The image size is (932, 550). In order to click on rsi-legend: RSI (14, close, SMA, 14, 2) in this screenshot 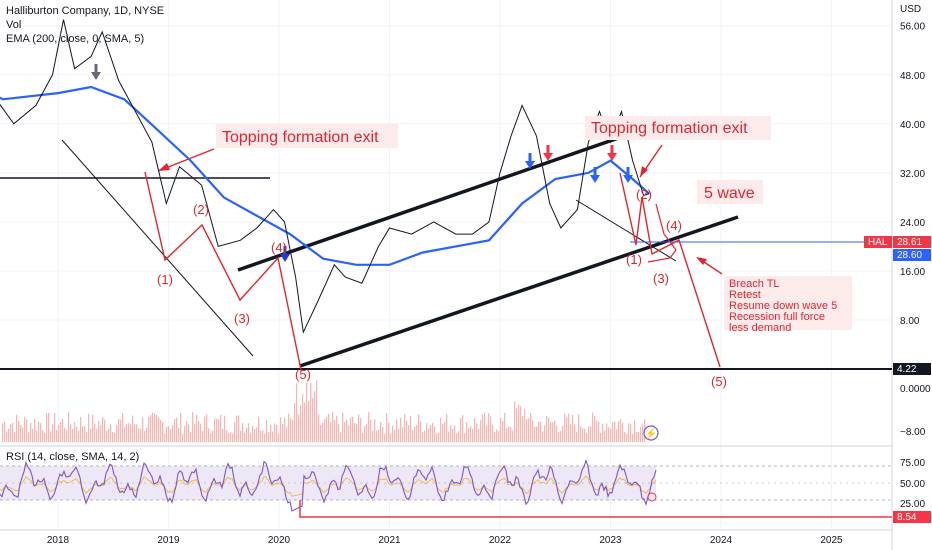, I will do `click(73, 457)`.